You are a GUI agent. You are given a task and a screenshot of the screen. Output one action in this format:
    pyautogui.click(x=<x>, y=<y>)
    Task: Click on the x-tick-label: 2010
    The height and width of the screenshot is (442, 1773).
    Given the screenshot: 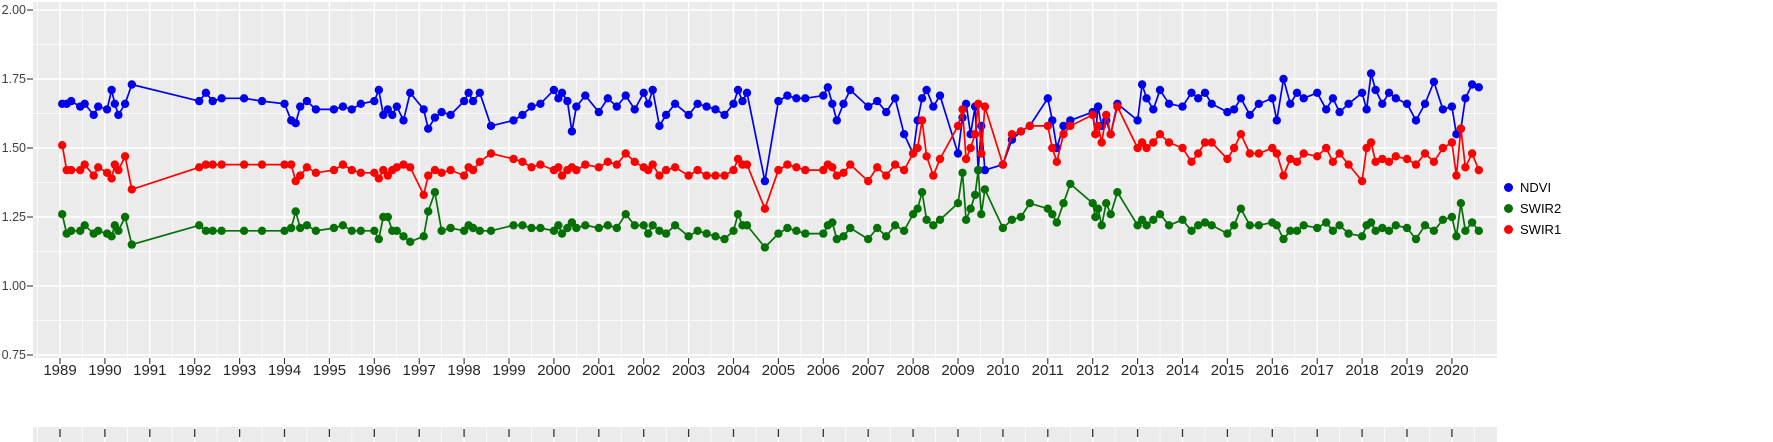 What is the action you would take?
    pyautogui.click(x=1002, y=370)
    